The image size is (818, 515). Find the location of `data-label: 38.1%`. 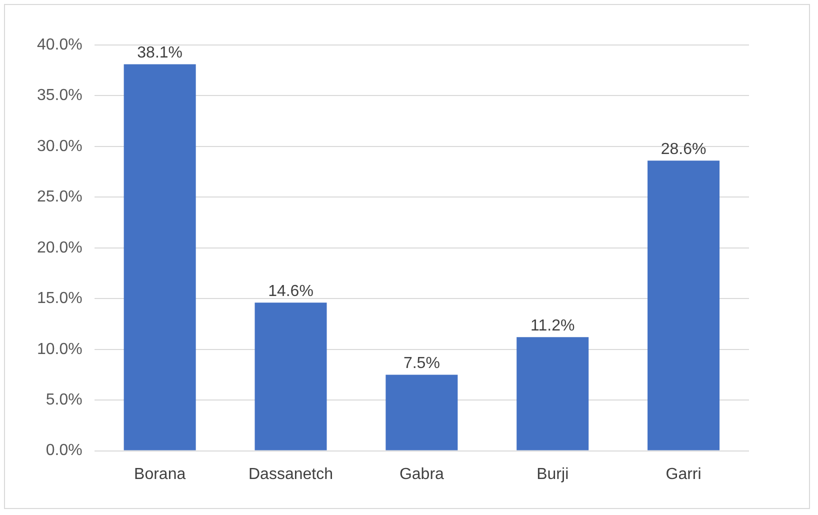

data-label: 38.1% is located at coordinates (160, 53).